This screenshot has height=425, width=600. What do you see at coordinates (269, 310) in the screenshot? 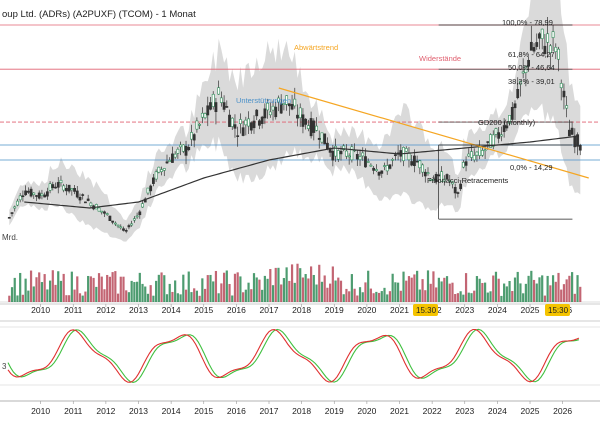
I see `x-tick-label: 2017` at bounding box center [269, 310].